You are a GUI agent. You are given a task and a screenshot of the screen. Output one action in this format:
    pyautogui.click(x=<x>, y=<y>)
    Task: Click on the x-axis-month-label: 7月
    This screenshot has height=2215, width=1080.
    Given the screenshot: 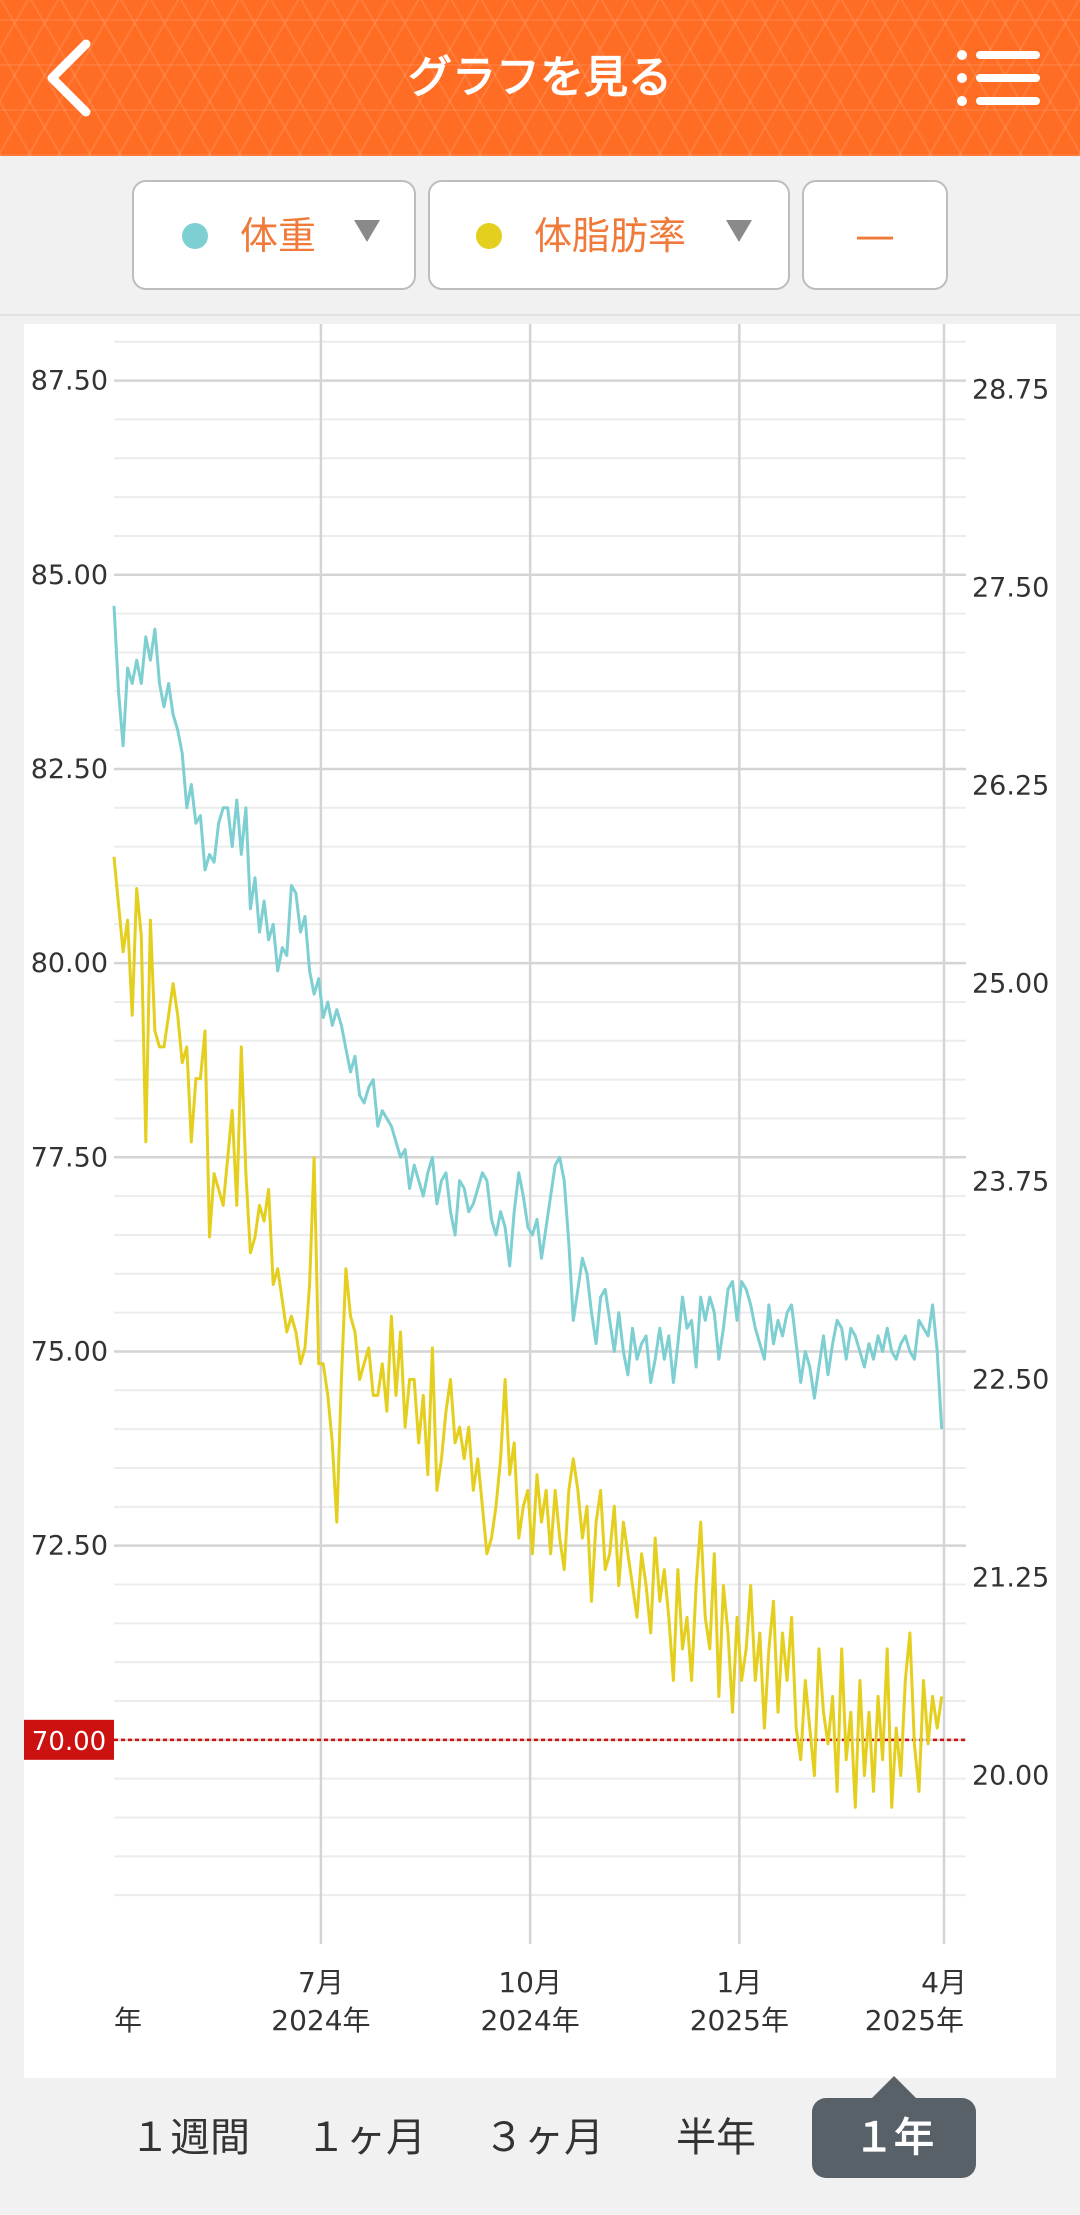 What is the action you would take?
    pyautogui.click(x=321, y=1982)
    